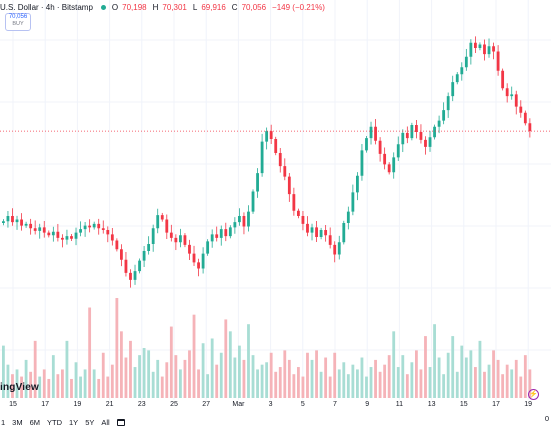 The image size is (551, 431). I want to click on time-axis-label: 21, so click(109, 404).